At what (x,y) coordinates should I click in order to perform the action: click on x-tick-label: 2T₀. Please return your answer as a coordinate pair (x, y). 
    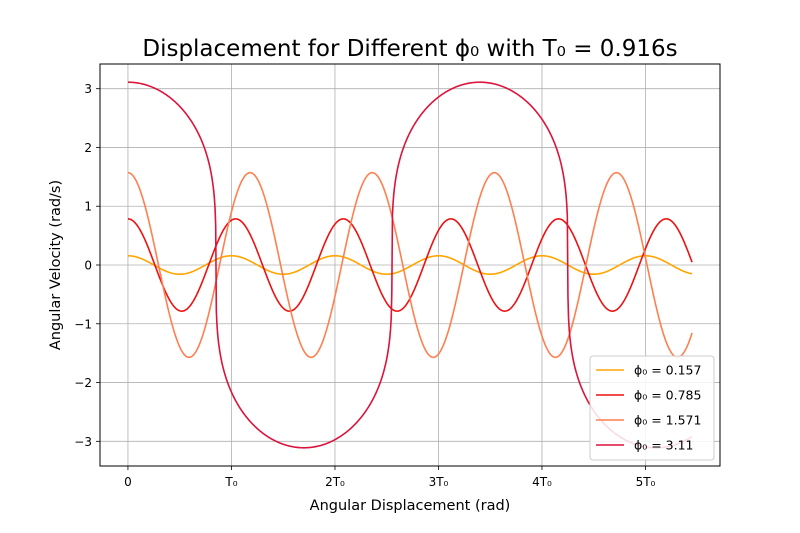
    Looking at the image, I should click on (335, 482).